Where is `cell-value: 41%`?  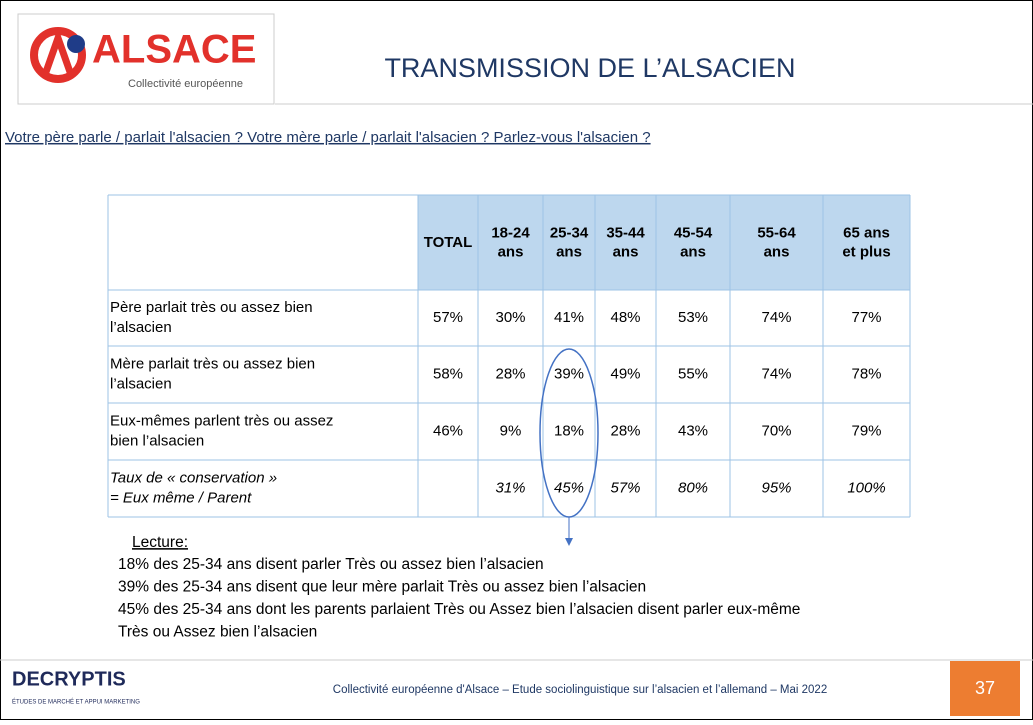
cell-value: 41% is located at coordinates (569, 317).